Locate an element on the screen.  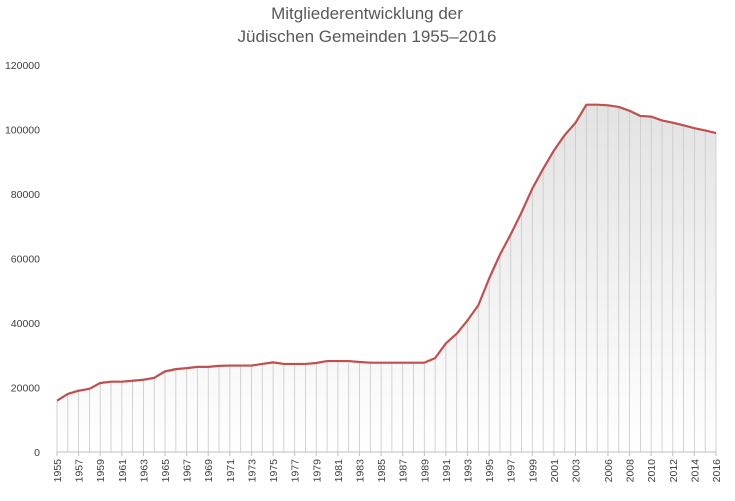
x-tick-label: 1993 is located at coordinates (469, 471).